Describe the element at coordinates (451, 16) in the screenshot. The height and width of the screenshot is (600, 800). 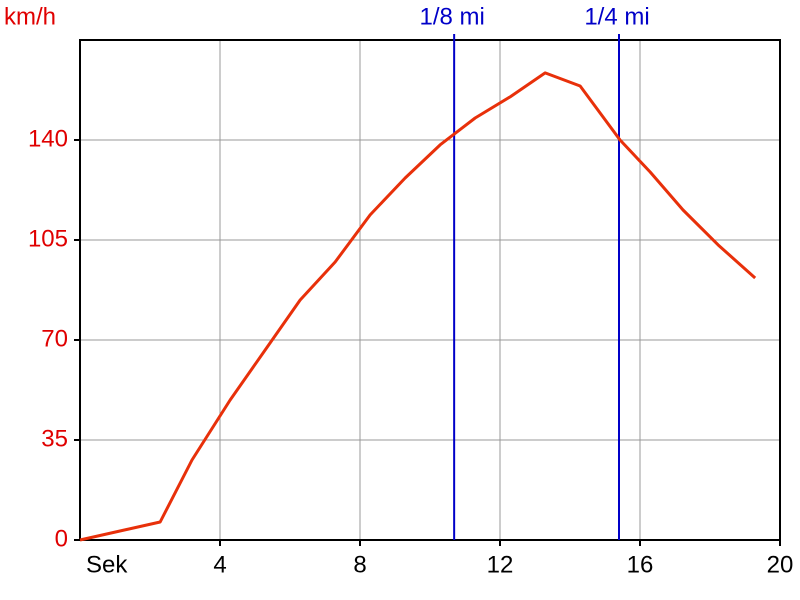
I see `distance-marker-label: 1/8 mi` at that location.